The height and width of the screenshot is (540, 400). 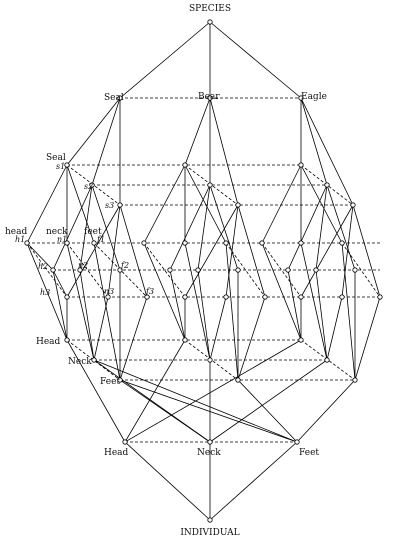 I want to click on label-h2: h2, so click(x=43, y=266).